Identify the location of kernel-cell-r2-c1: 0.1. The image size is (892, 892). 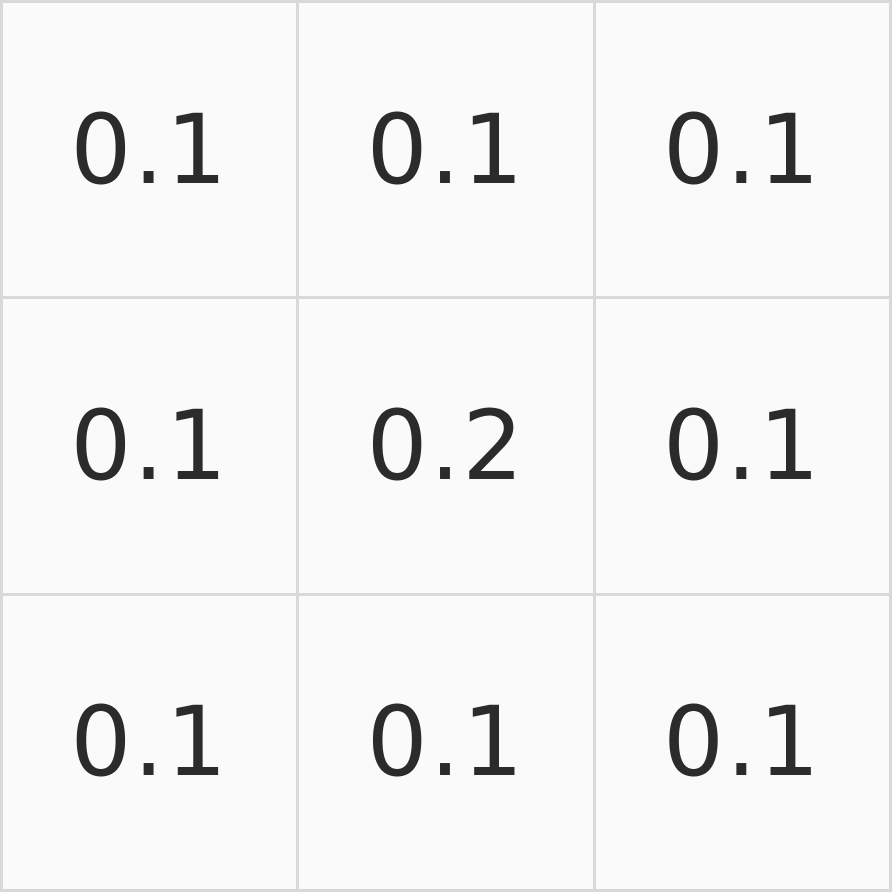
(150, 446).